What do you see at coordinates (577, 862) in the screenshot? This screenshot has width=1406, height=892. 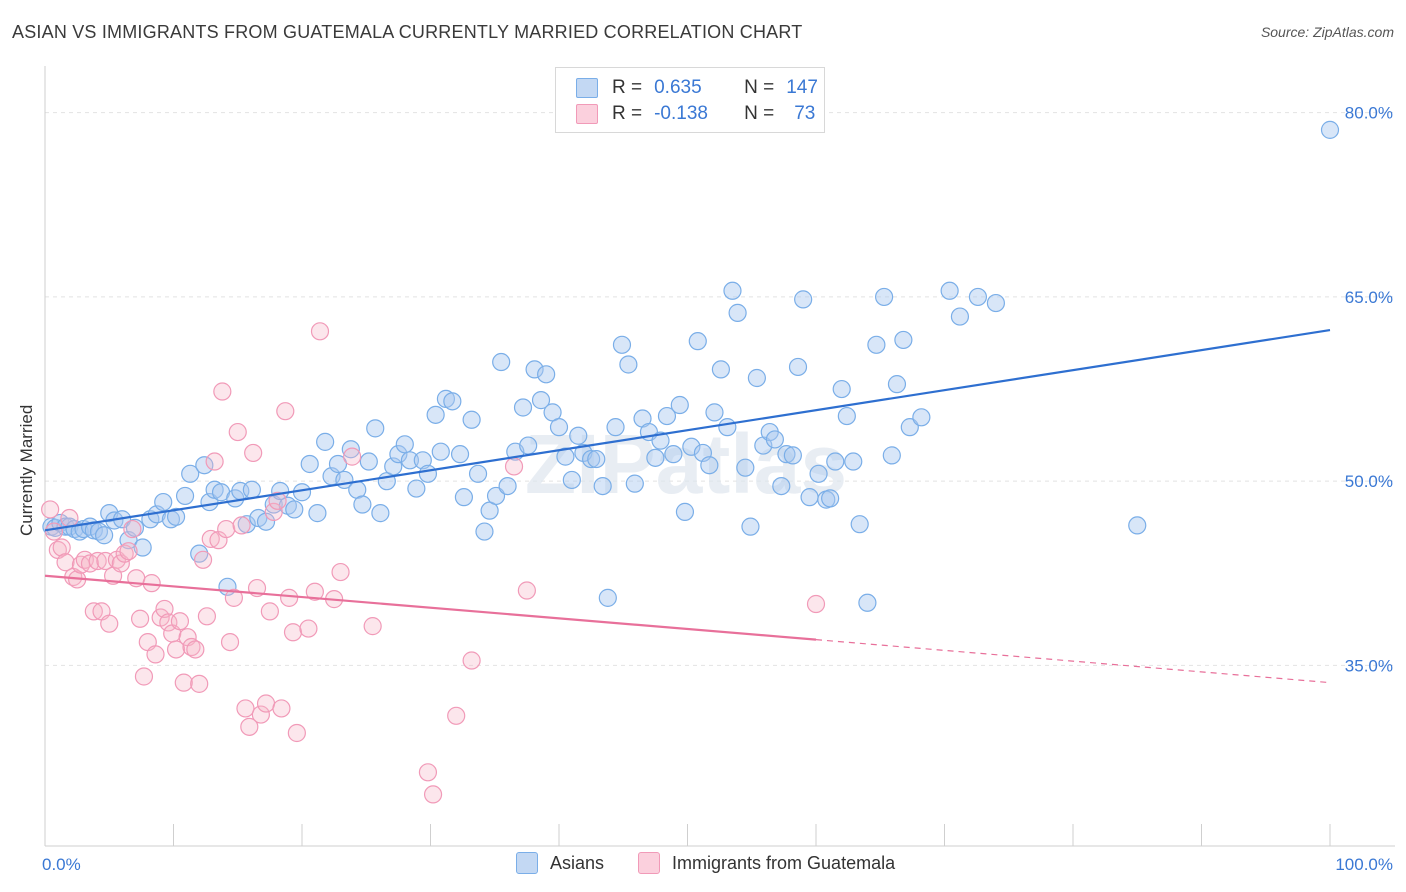 I see `series-label-asians: Asians` at bounding box center [577, 862].